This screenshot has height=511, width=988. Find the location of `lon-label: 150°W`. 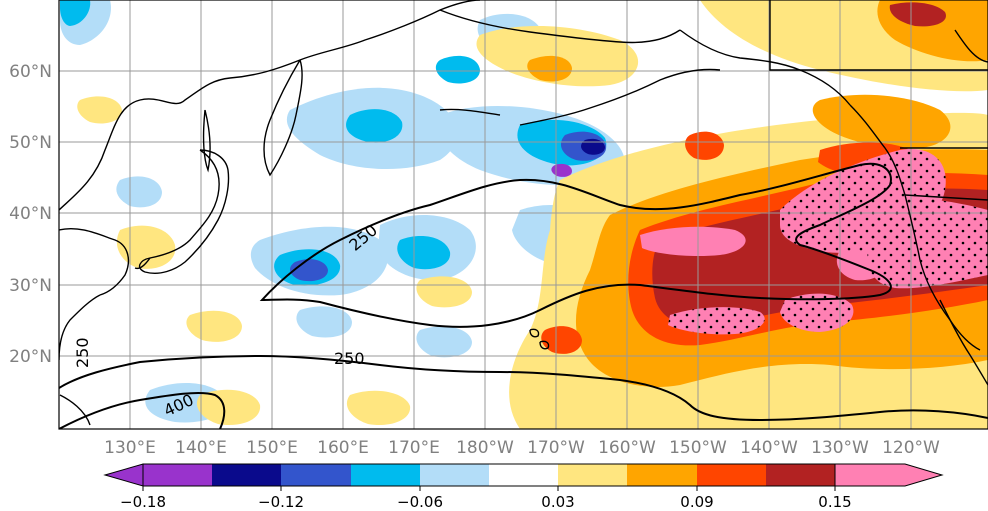

lon-label: 150°W is located at coordinates (698, 448).